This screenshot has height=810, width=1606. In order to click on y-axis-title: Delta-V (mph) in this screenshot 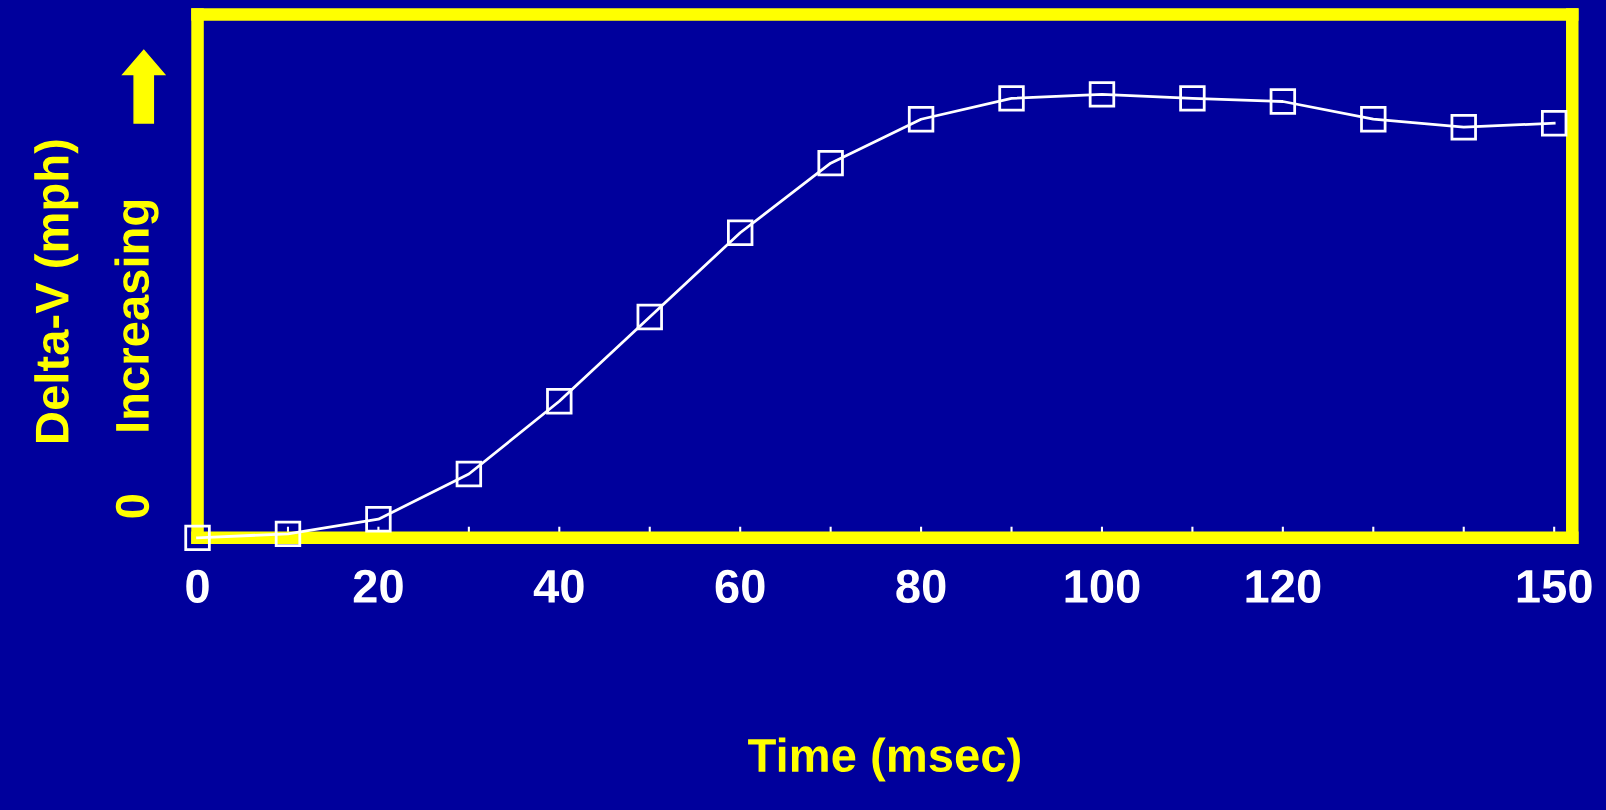, I will do `click(56, 291)`.